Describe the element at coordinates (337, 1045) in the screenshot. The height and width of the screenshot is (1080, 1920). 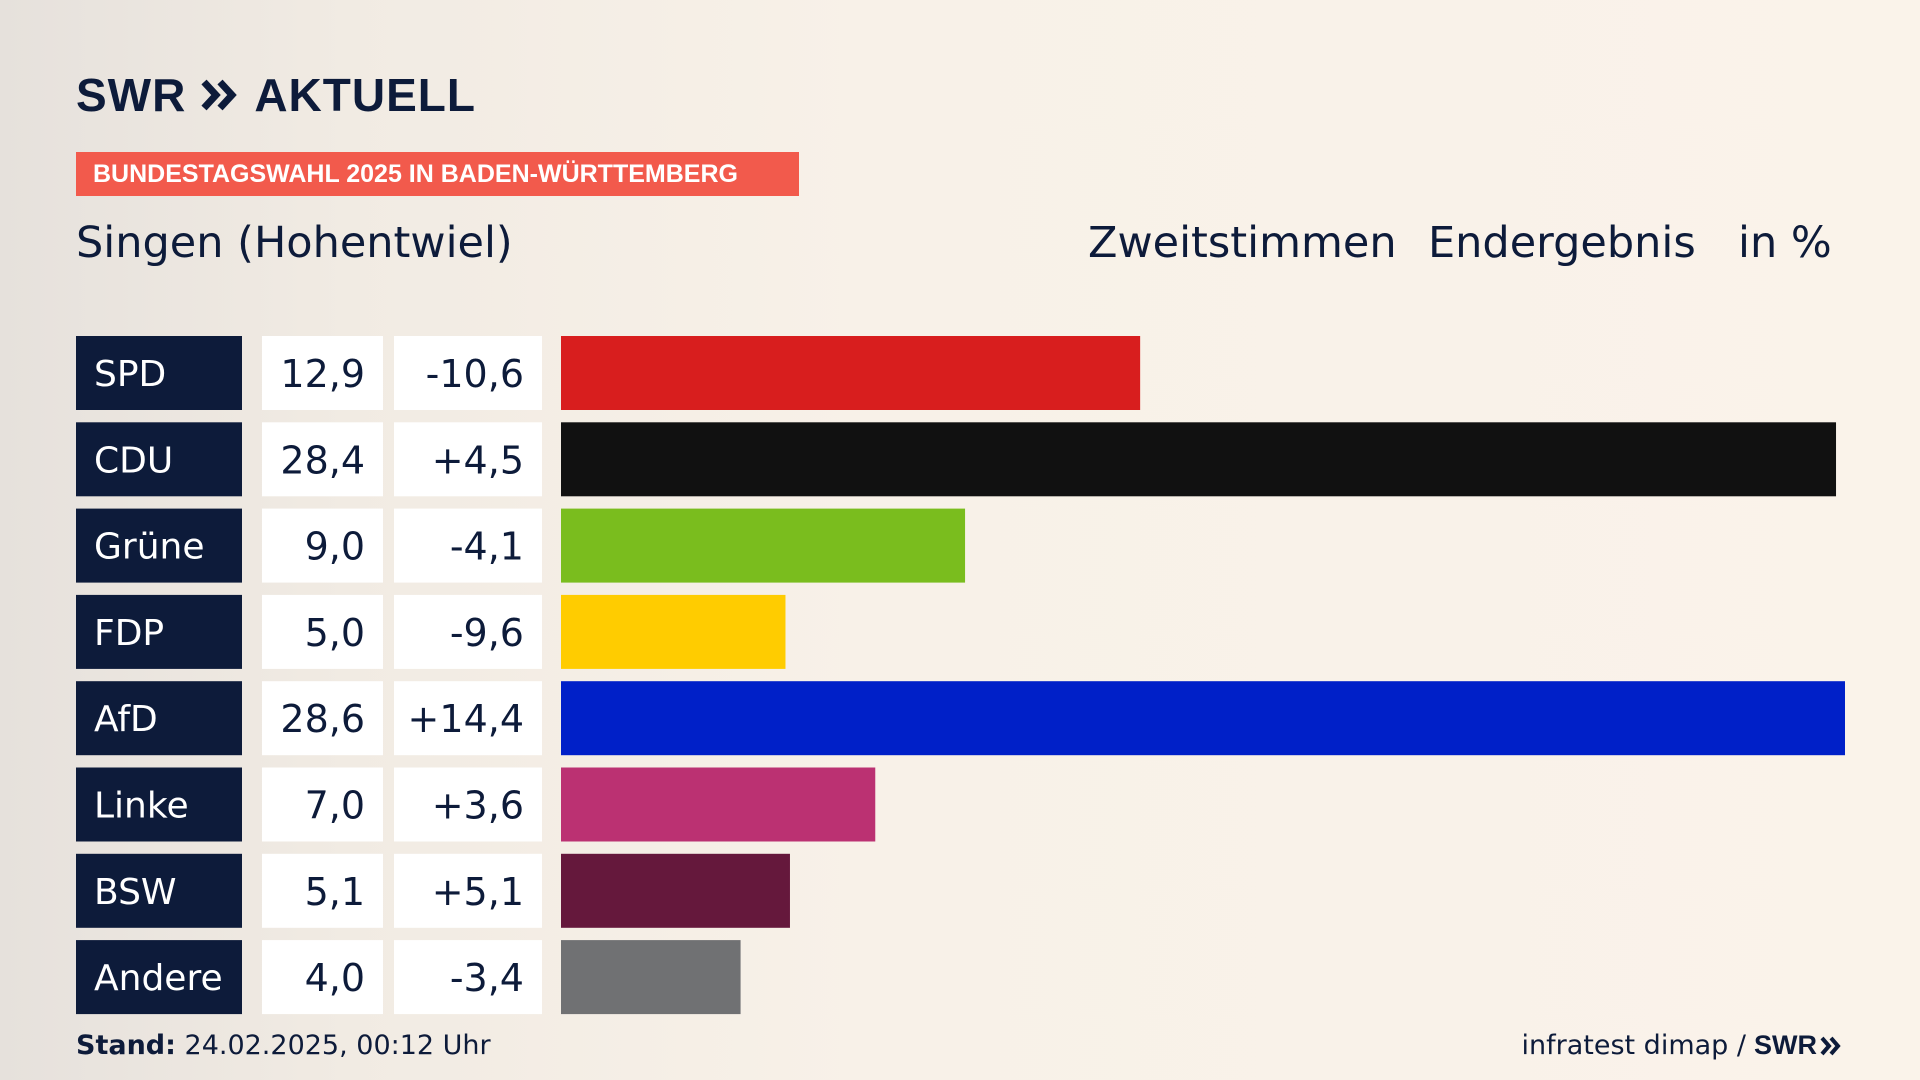
I see `stand-value: 24.02.2025, 00:12 Uhr` at that location.